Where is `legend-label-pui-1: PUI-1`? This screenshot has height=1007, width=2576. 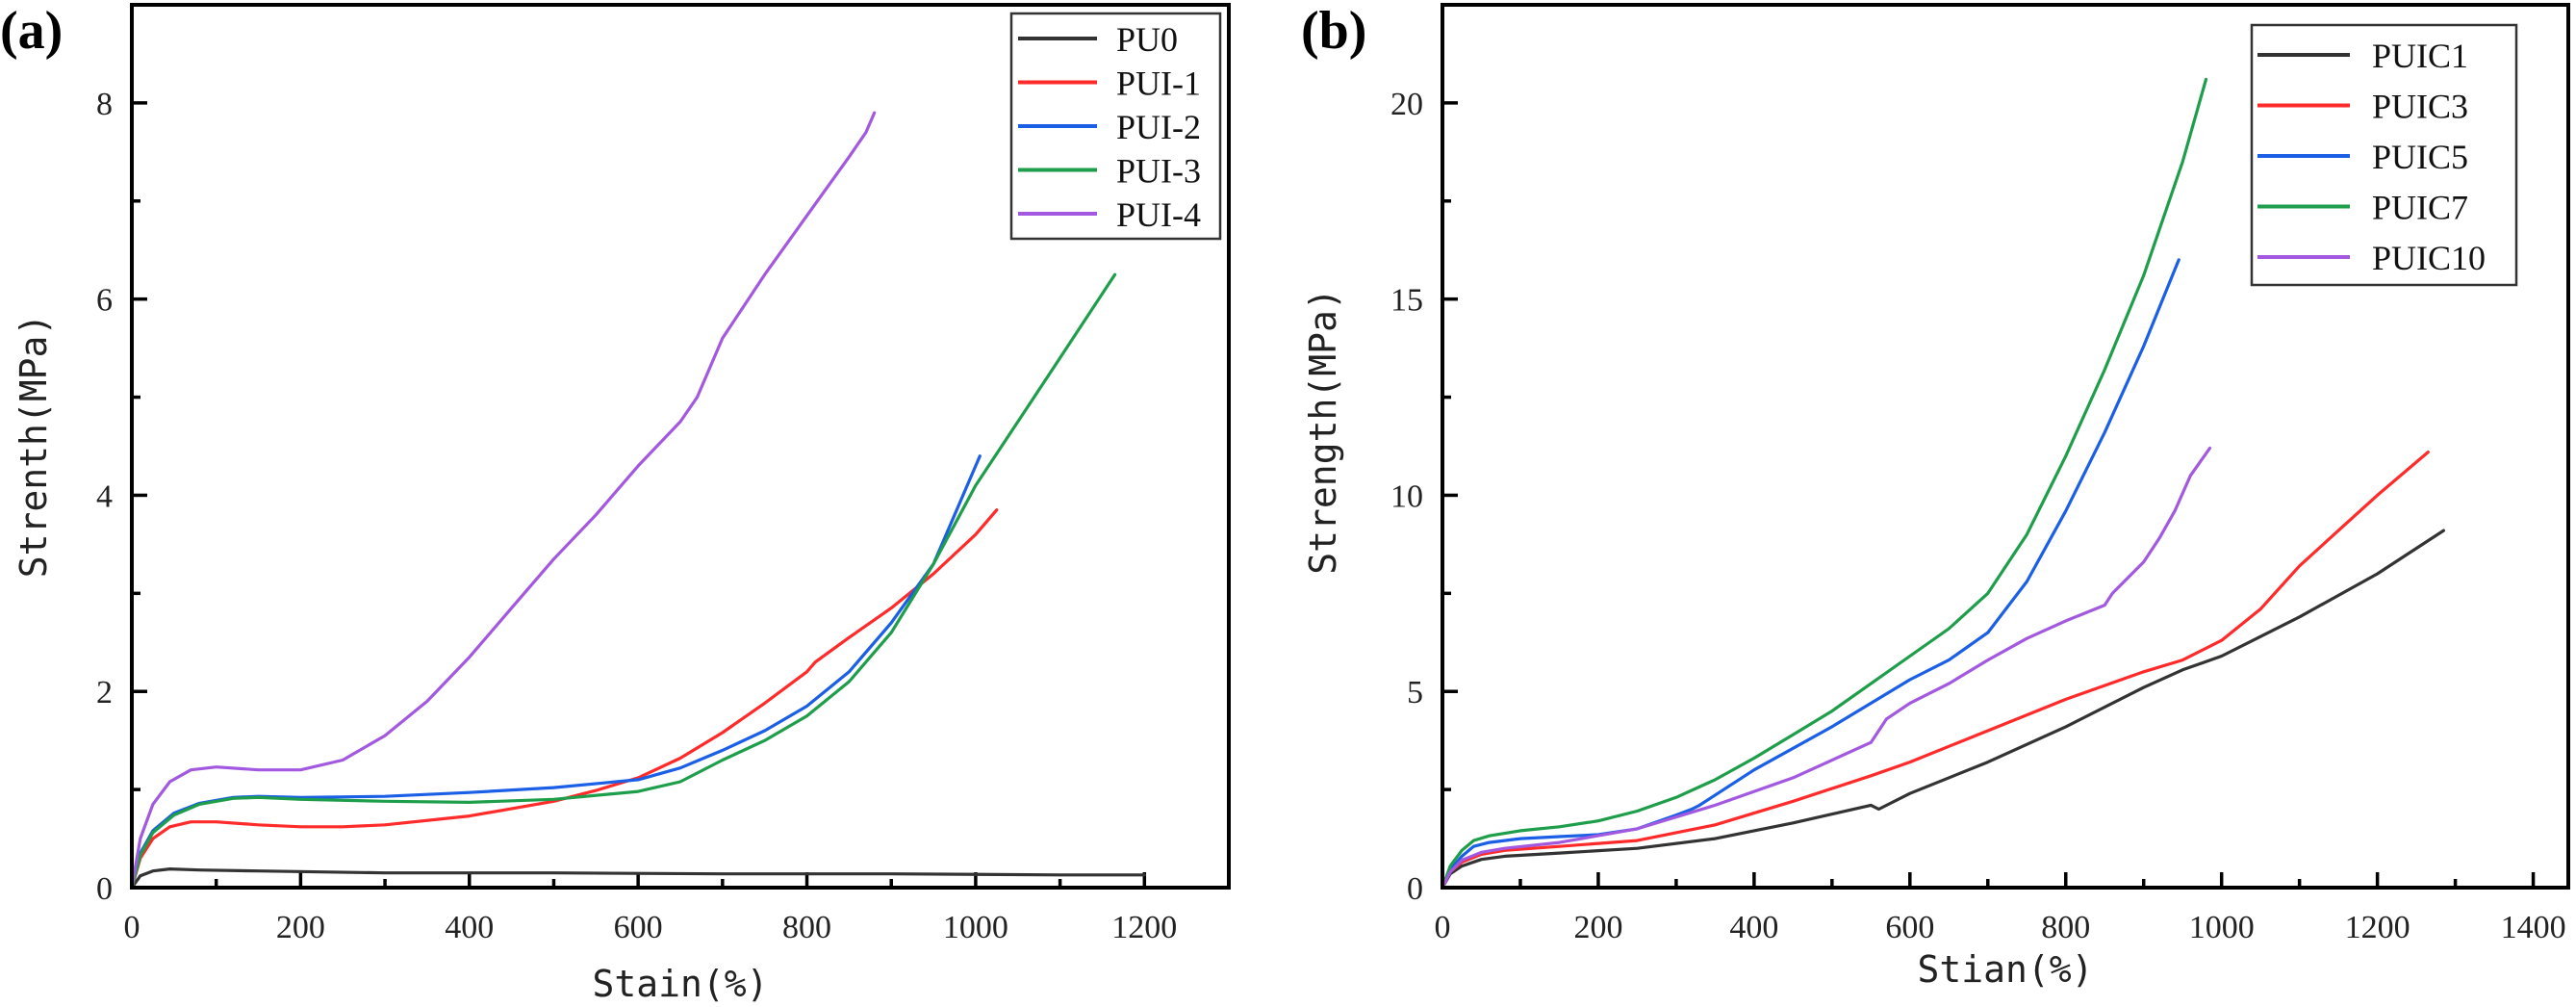
legend-label-pui-1: PUI-1 is located at coordinates (1158, 84).